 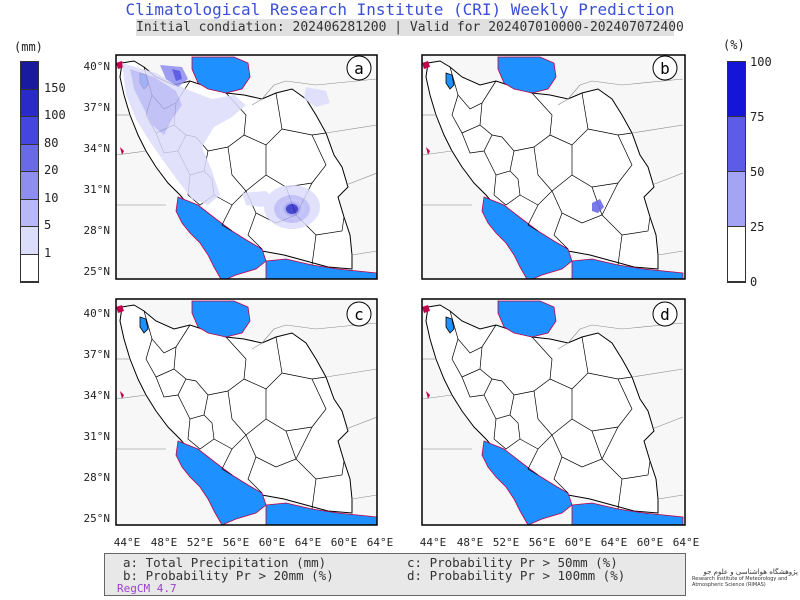 What do you see at coordinates (55, 115) in the screenshot?
I see `left-colorbar-label: 100` at bounding box center [55, 115].